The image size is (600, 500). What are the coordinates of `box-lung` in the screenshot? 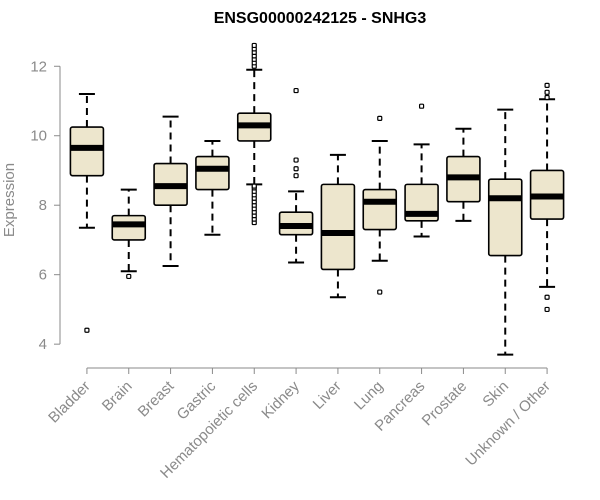 It's located at (380, 205).